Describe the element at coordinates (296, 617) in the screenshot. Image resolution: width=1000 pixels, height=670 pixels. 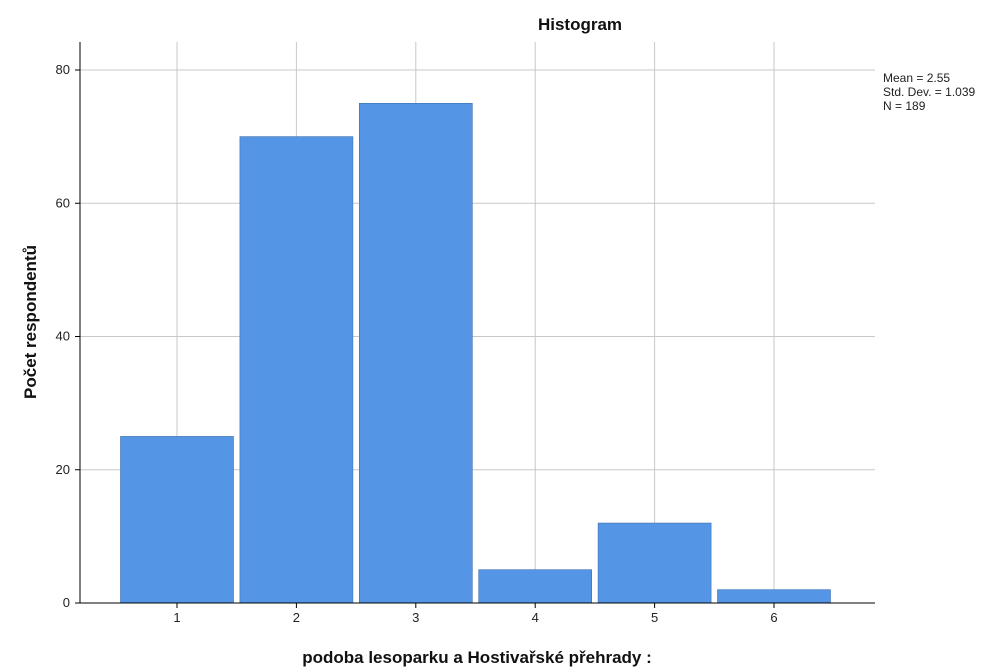
I see `x-tick-label: 2` at that location.